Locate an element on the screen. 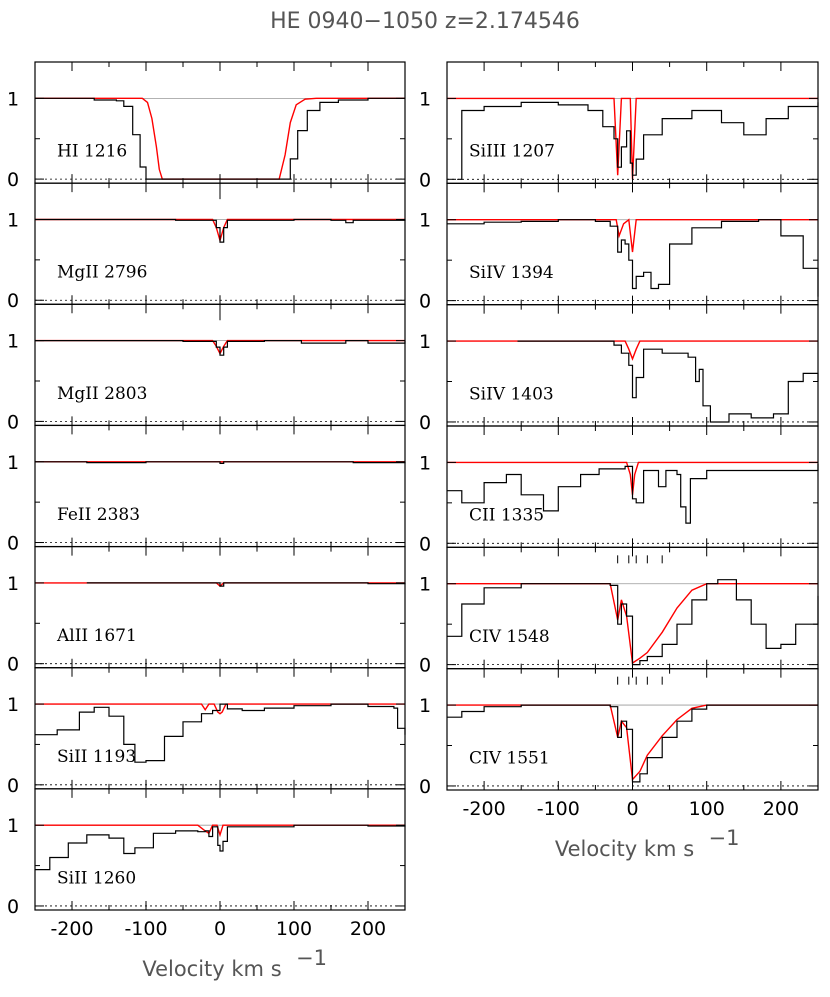 Image resolution: width=830 pixels, height=997 pixels. panel-1-3: 0 1 CII 1335 is located at coordinates (619, 490).